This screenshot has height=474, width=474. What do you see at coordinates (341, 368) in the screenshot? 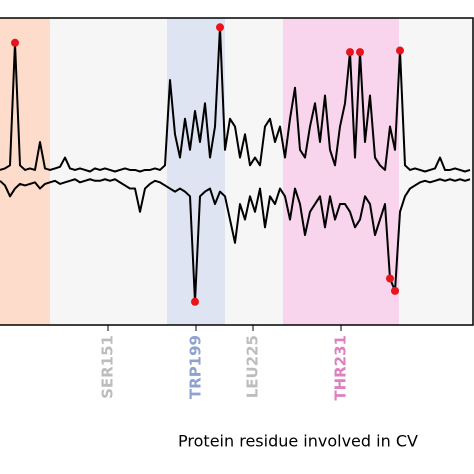
I see `x-tick-label: THR231` at bounding box center [341, 368].